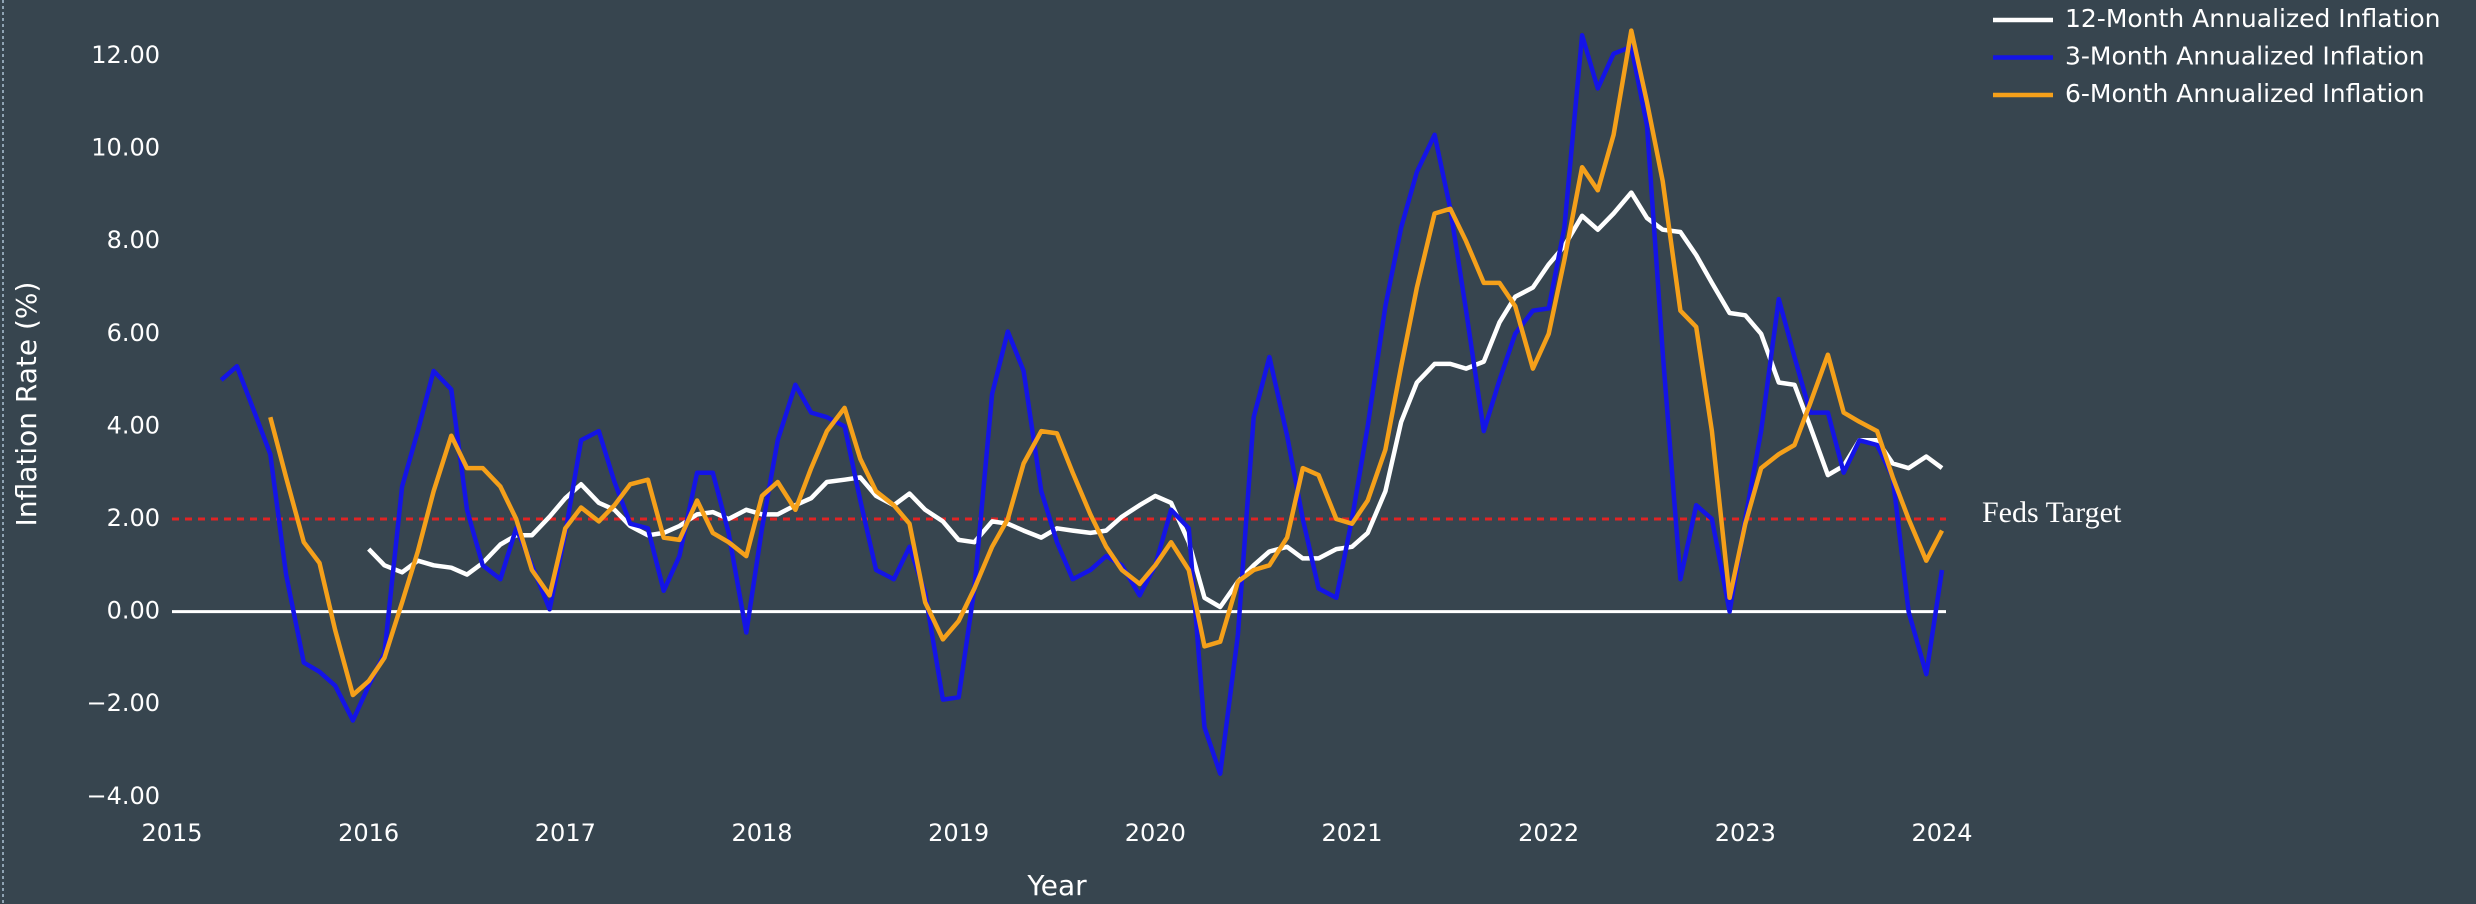 This screenshot has width=2476, height=904. Describe the element at coordinates (2252, 18) in the screenshot. I see `legend-label: 12-Month Annualized Inflation` at that location.